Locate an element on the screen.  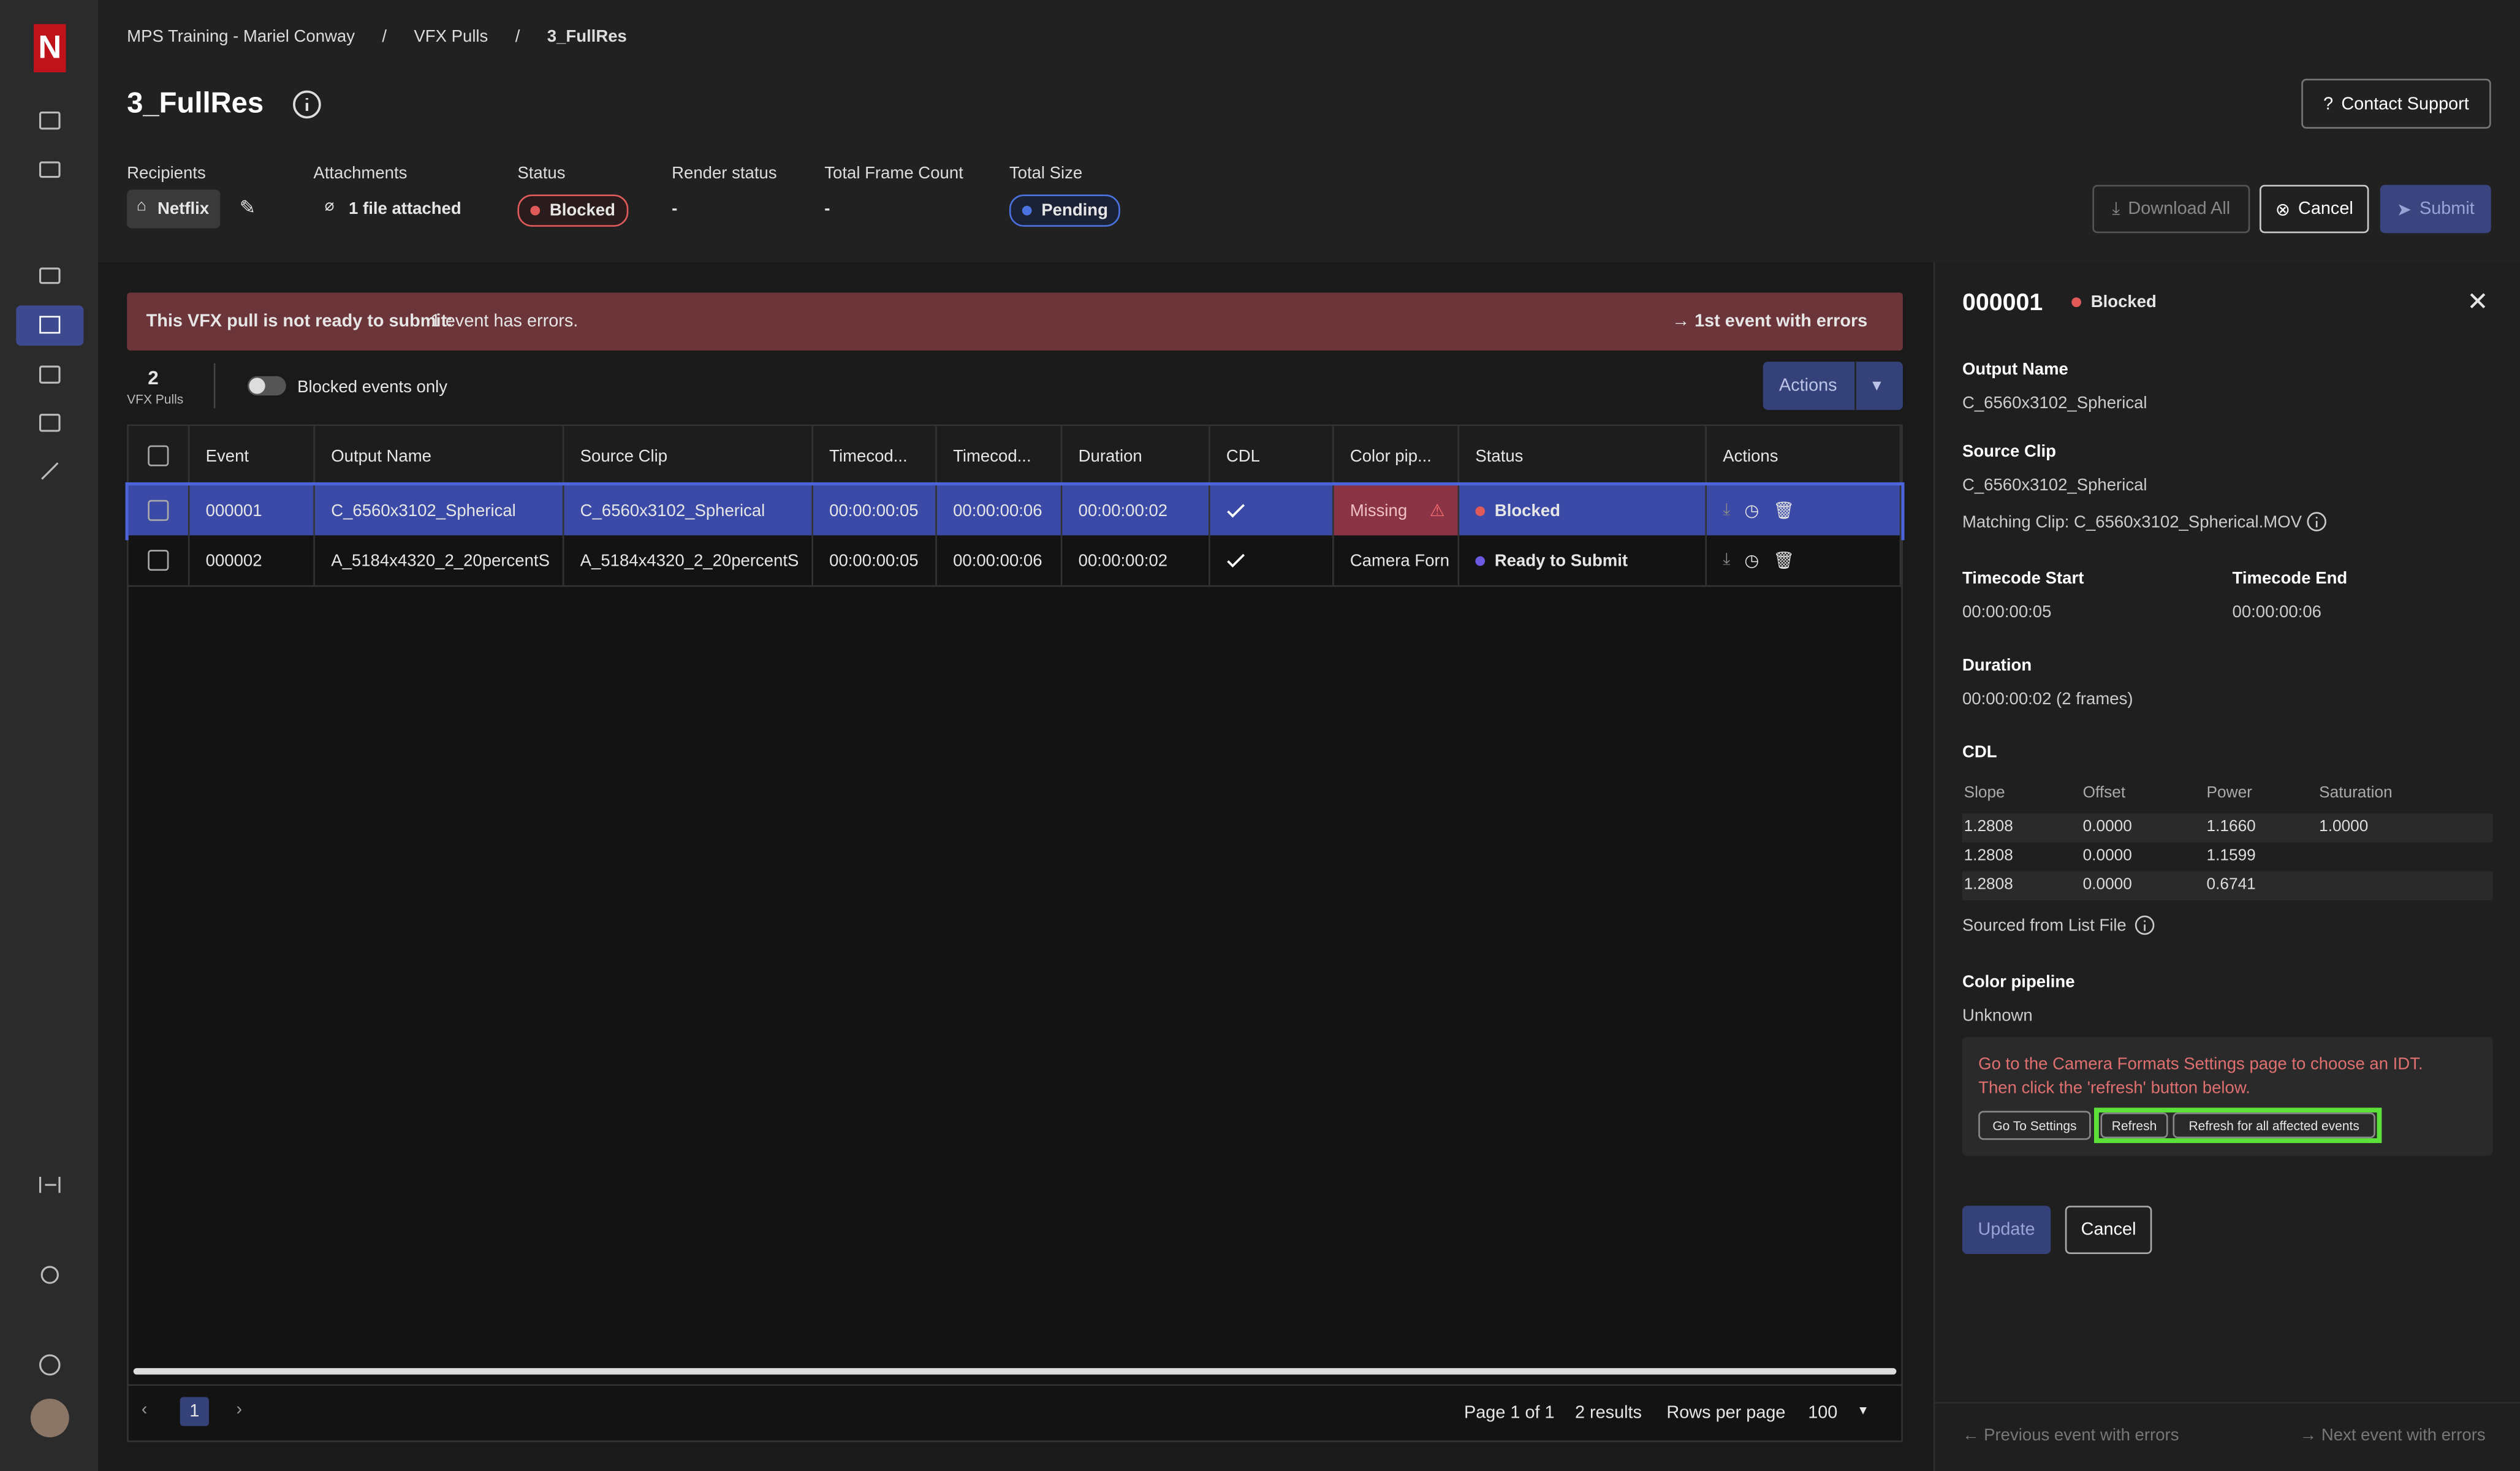
cell-text: Source Clip is located at coordinates (624, 456).